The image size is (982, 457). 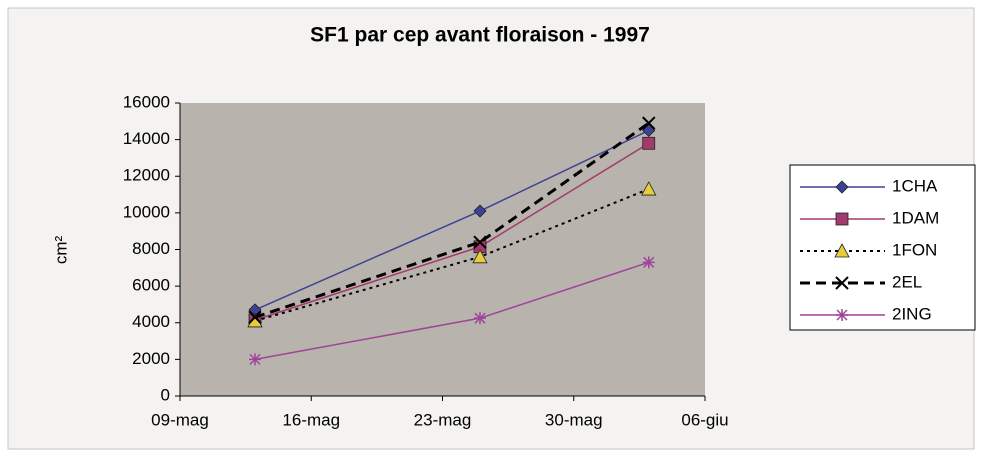 I want to click on y-tick-label: 0, so click(x=165, y=394).